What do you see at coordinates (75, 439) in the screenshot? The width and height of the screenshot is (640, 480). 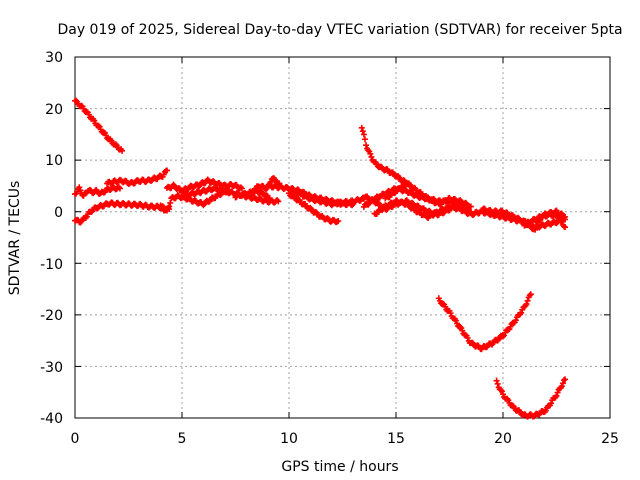 I see `x-tick-label-0: 0` at bounding box center [75, 439].